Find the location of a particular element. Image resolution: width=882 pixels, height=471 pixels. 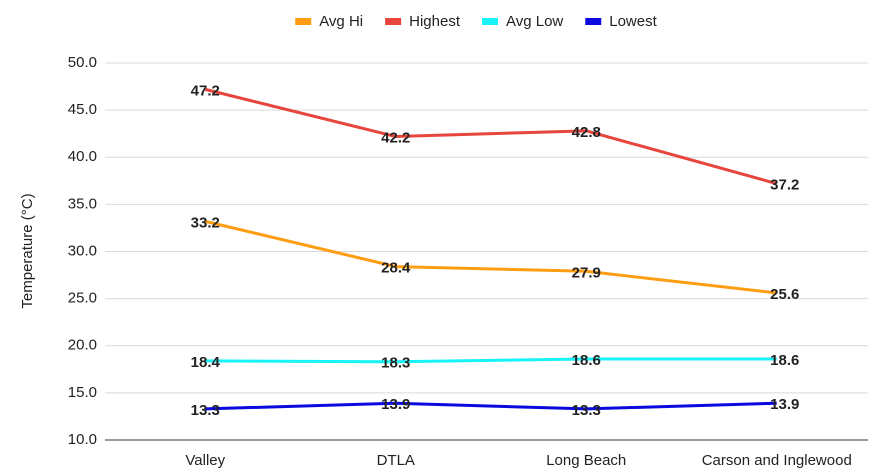

data-label: 47.2 is located at coordinates (205, 90).